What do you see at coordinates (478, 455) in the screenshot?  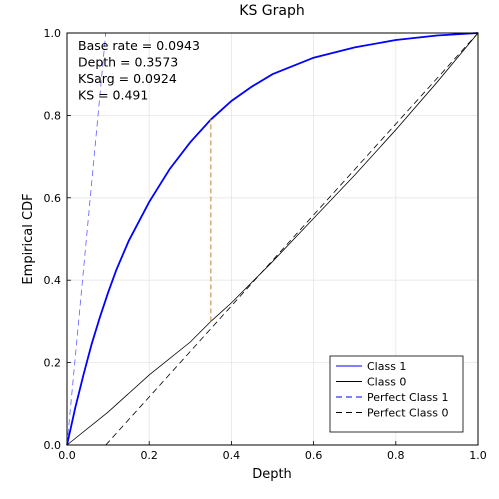 I see `x-tick-label: 1.0` at bounding box center [478, 455].